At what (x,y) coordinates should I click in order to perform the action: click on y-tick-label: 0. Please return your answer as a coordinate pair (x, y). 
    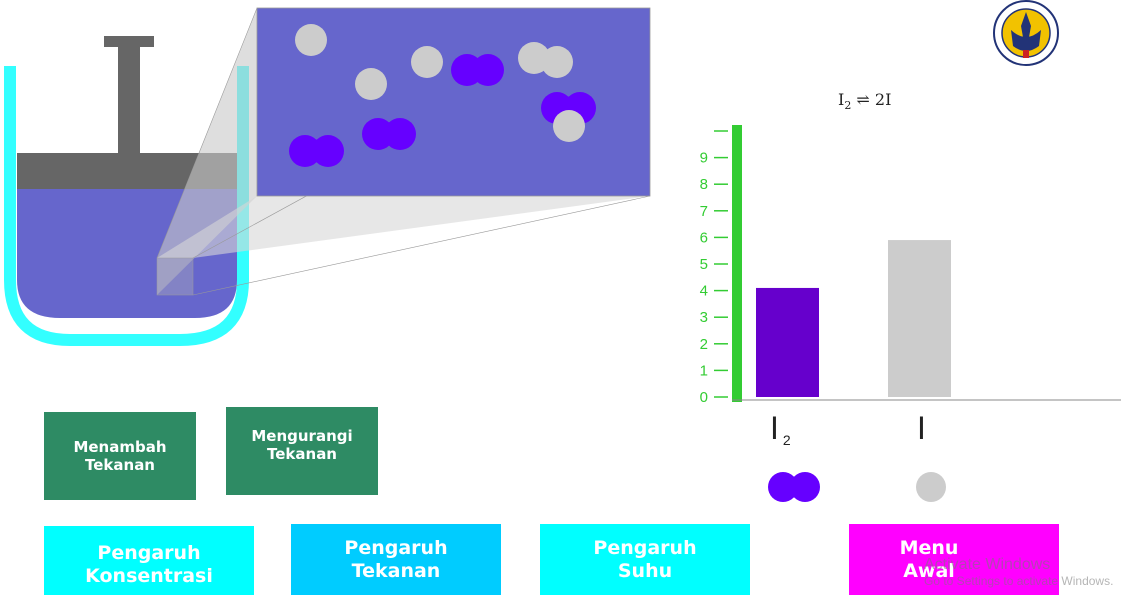
    Looking at the image, I should click on (704, 397).